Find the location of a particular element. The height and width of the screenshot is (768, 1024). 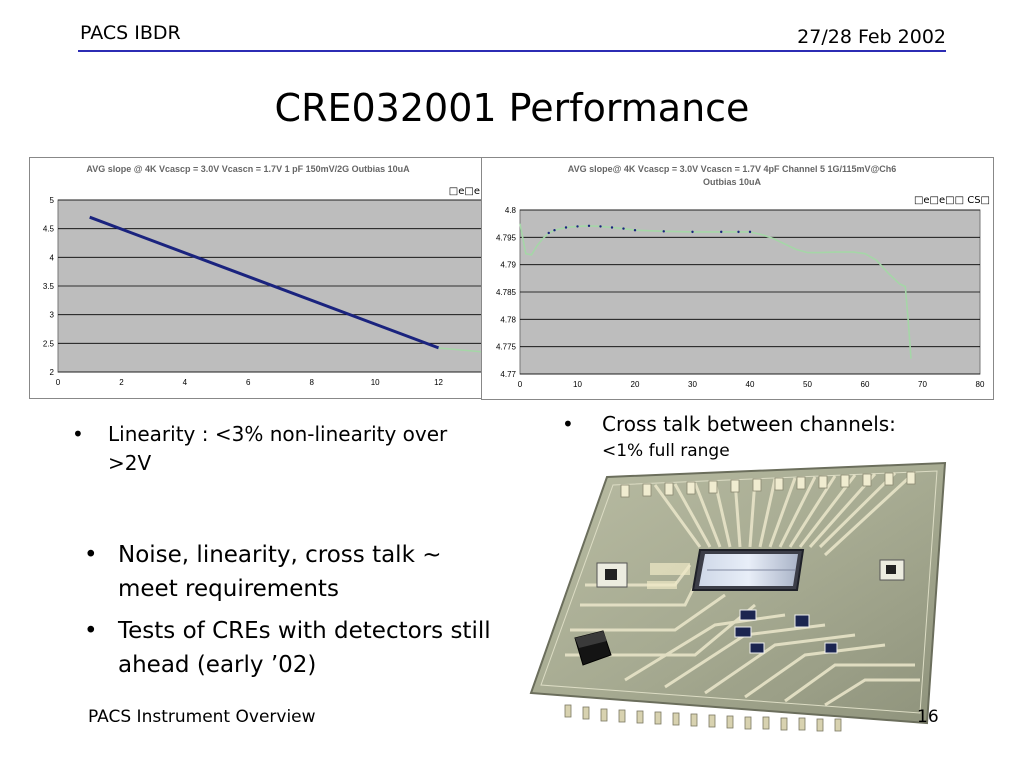

linearity-xtick-label: 4 is located at coordinates (185, 382).